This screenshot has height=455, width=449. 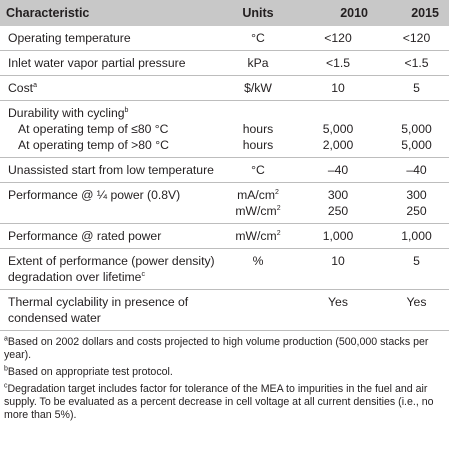 I want to click on row-label-line2: degradation over lifetimec, so click(x=113, y=277).